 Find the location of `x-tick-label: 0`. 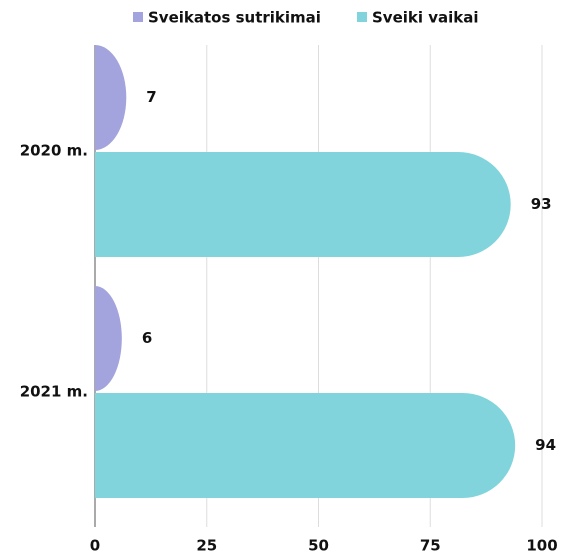

x-tick-label: 0 is located at coordinates (95, 546).